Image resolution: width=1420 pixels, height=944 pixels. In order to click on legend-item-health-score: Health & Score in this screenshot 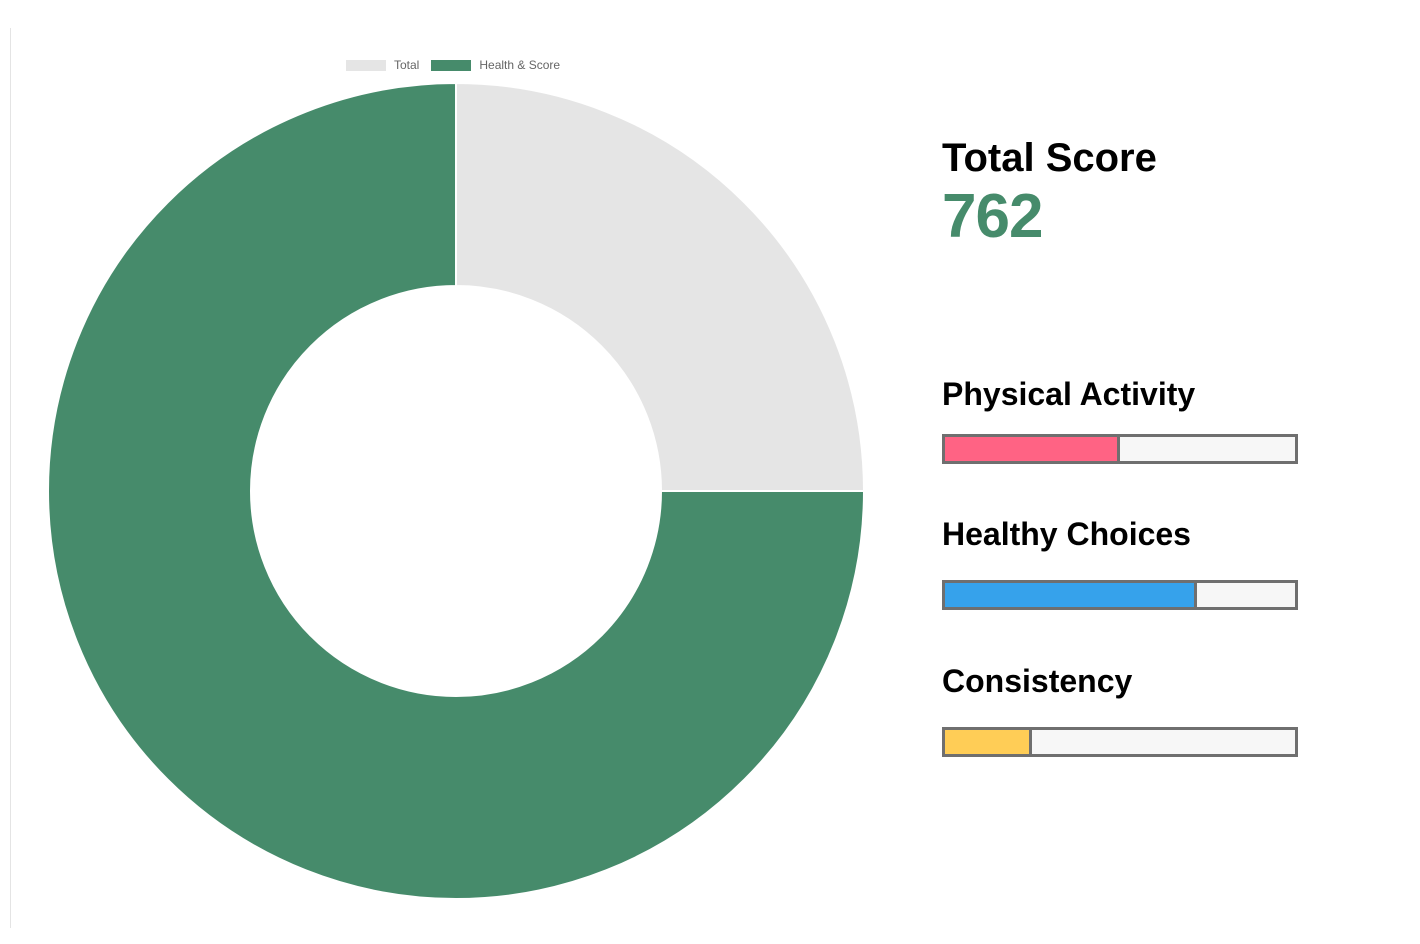, I will do `click(495, 65)`.